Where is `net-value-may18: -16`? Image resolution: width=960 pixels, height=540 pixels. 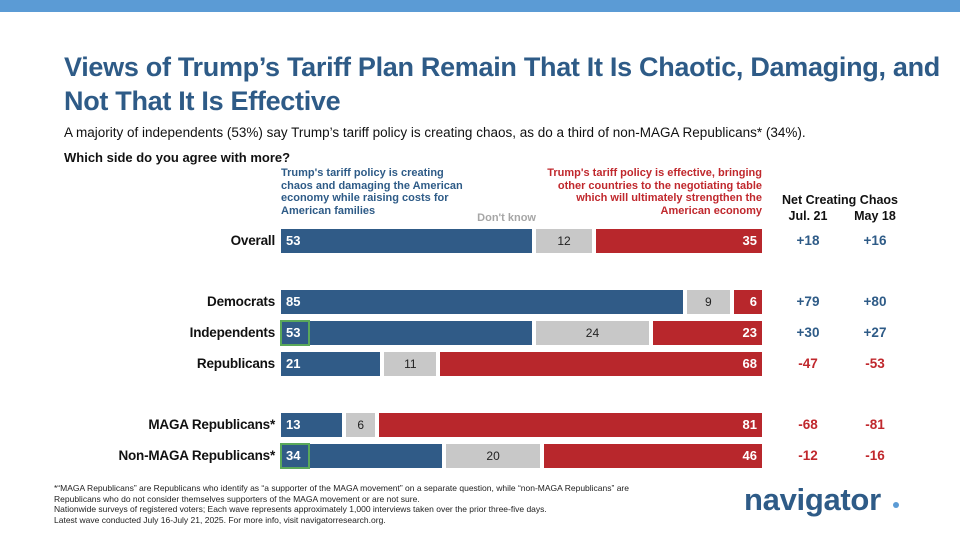 net-value-may18: -16 is located at coordinates (875, 455).